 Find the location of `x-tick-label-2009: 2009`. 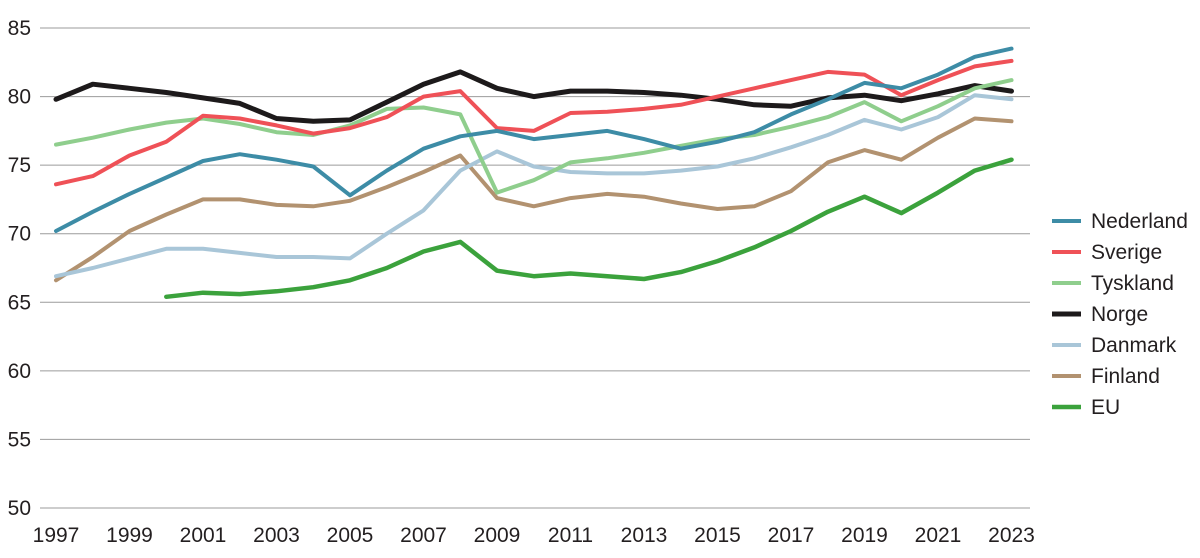

x-tick-label-2009: 2009 is located at coordinates (497, 535).